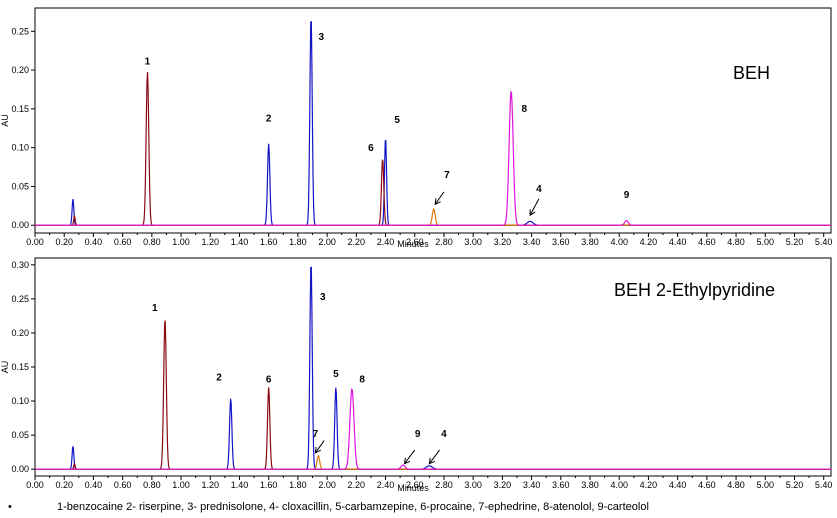  What do you see at coordinates (35, 485) in the screenshot?
I see `bottom-x-tick-label: 0.00` at bounding box center [35, 485].